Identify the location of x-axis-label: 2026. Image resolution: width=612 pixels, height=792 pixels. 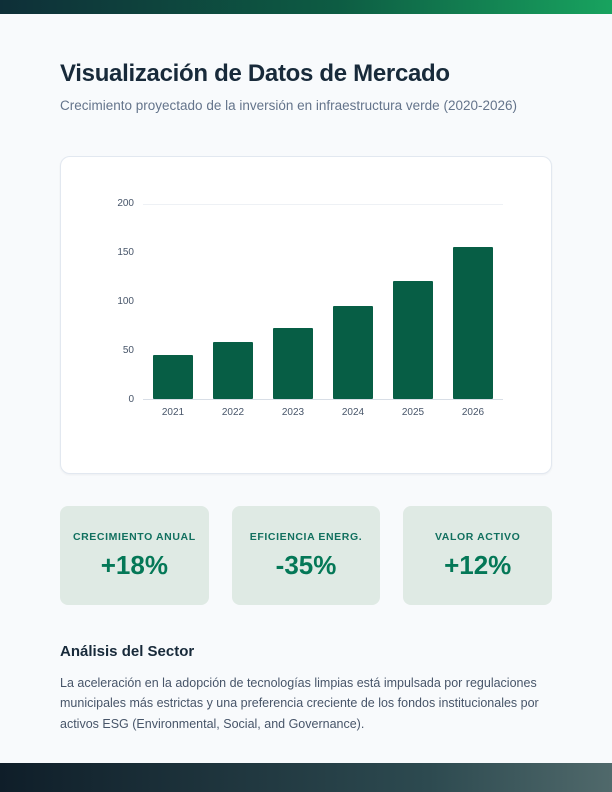
(473, 412).